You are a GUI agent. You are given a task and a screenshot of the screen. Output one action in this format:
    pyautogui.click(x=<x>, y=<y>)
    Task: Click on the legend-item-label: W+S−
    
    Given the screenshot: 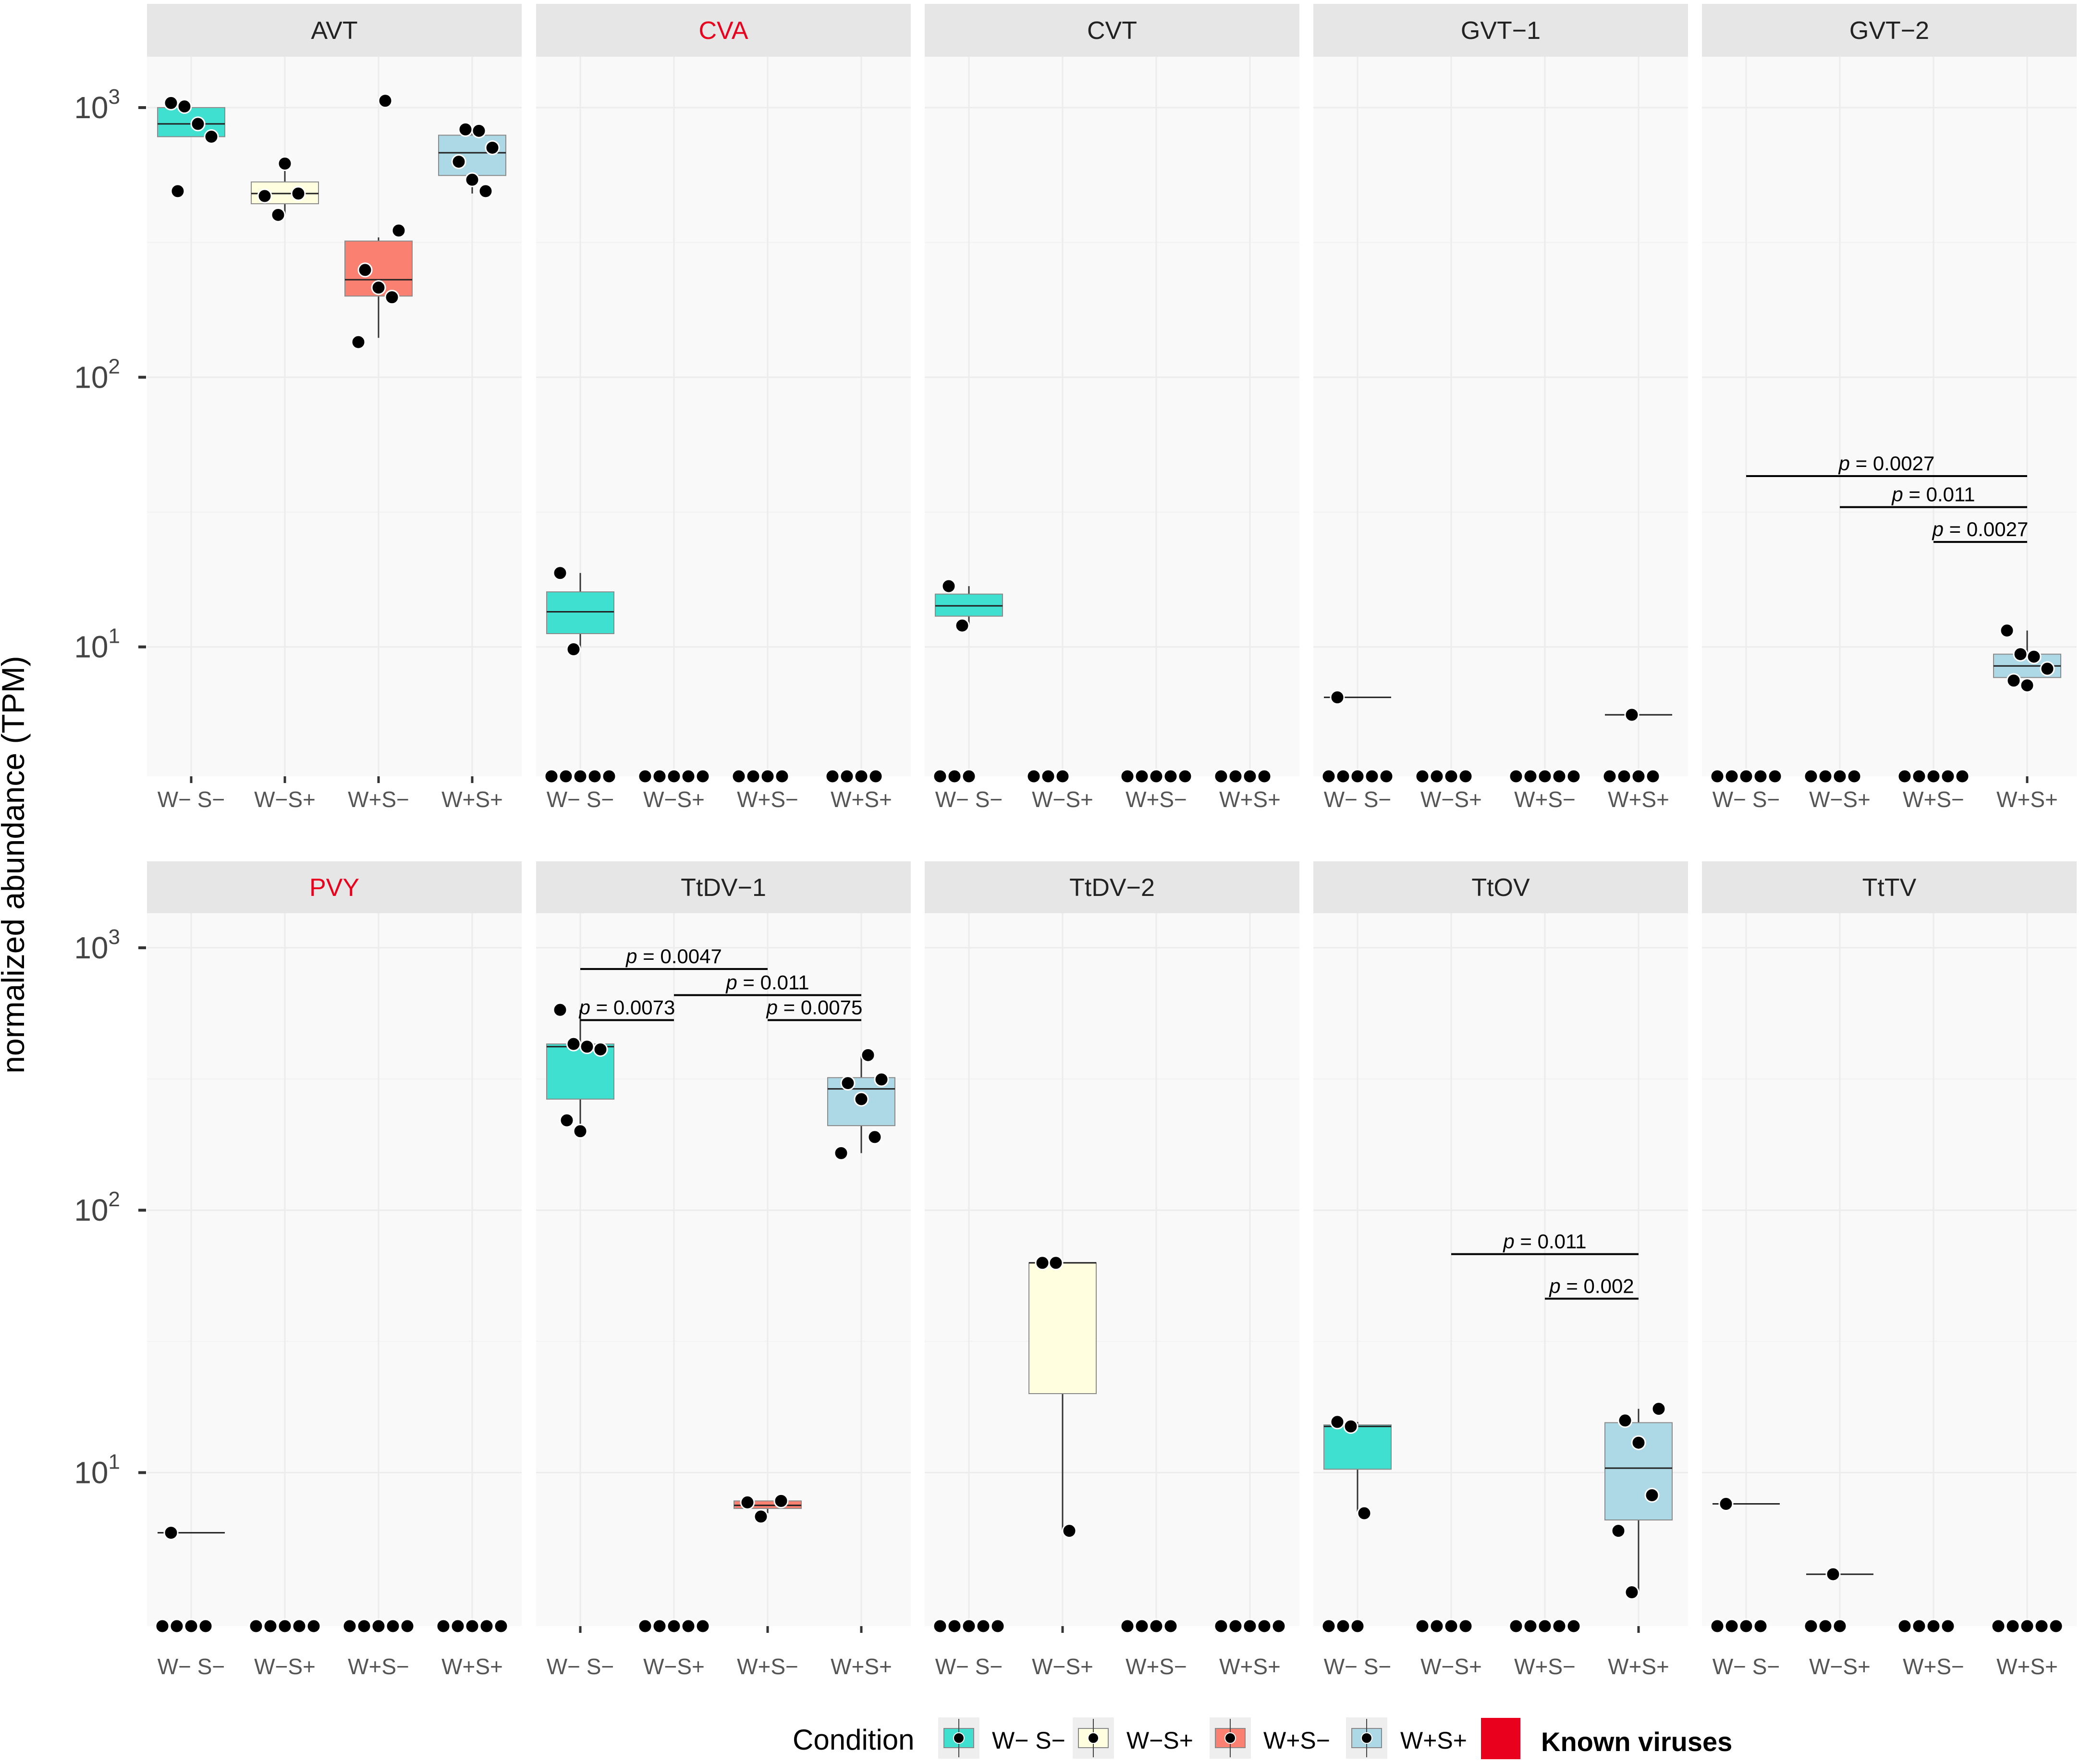 What is the action you would take?
    pyautogui.click(x=1296, y=1740)
    